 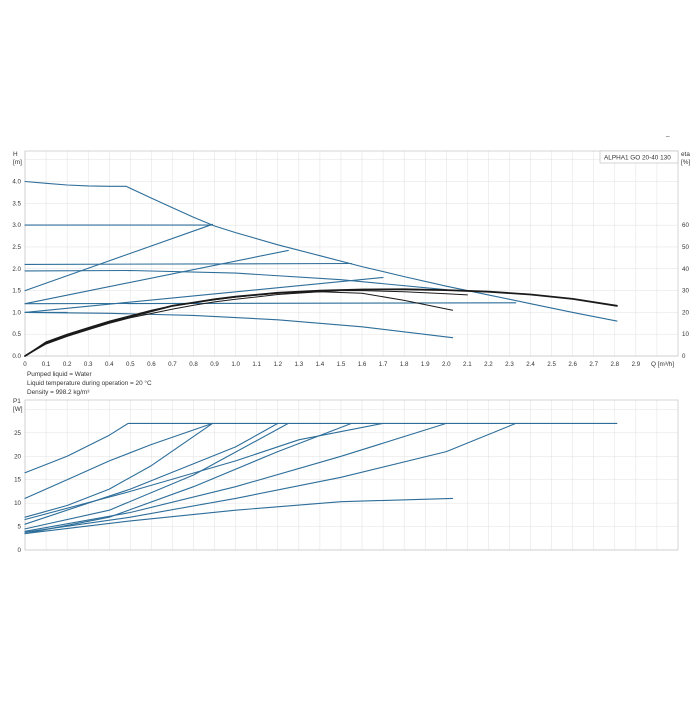 What do you see at coordinates (383, 364) in the screenshot?
I see `flow-tick-label: 1.7` at bounding box center [383, 364].